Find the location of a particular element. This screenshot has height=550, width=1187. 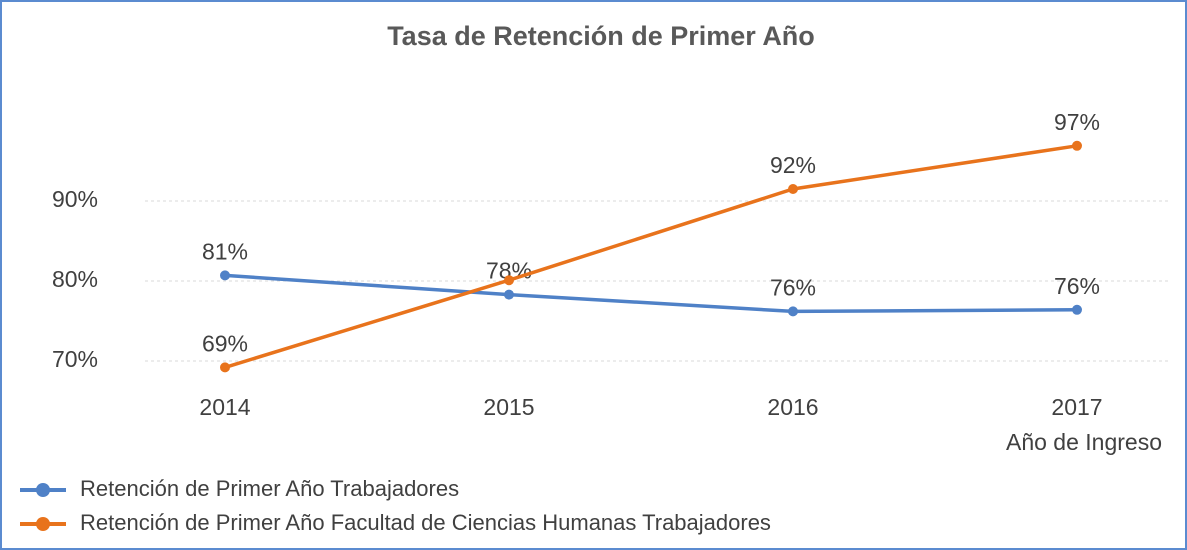

y-tick-label: 90% is located at coordinates (75, 199).